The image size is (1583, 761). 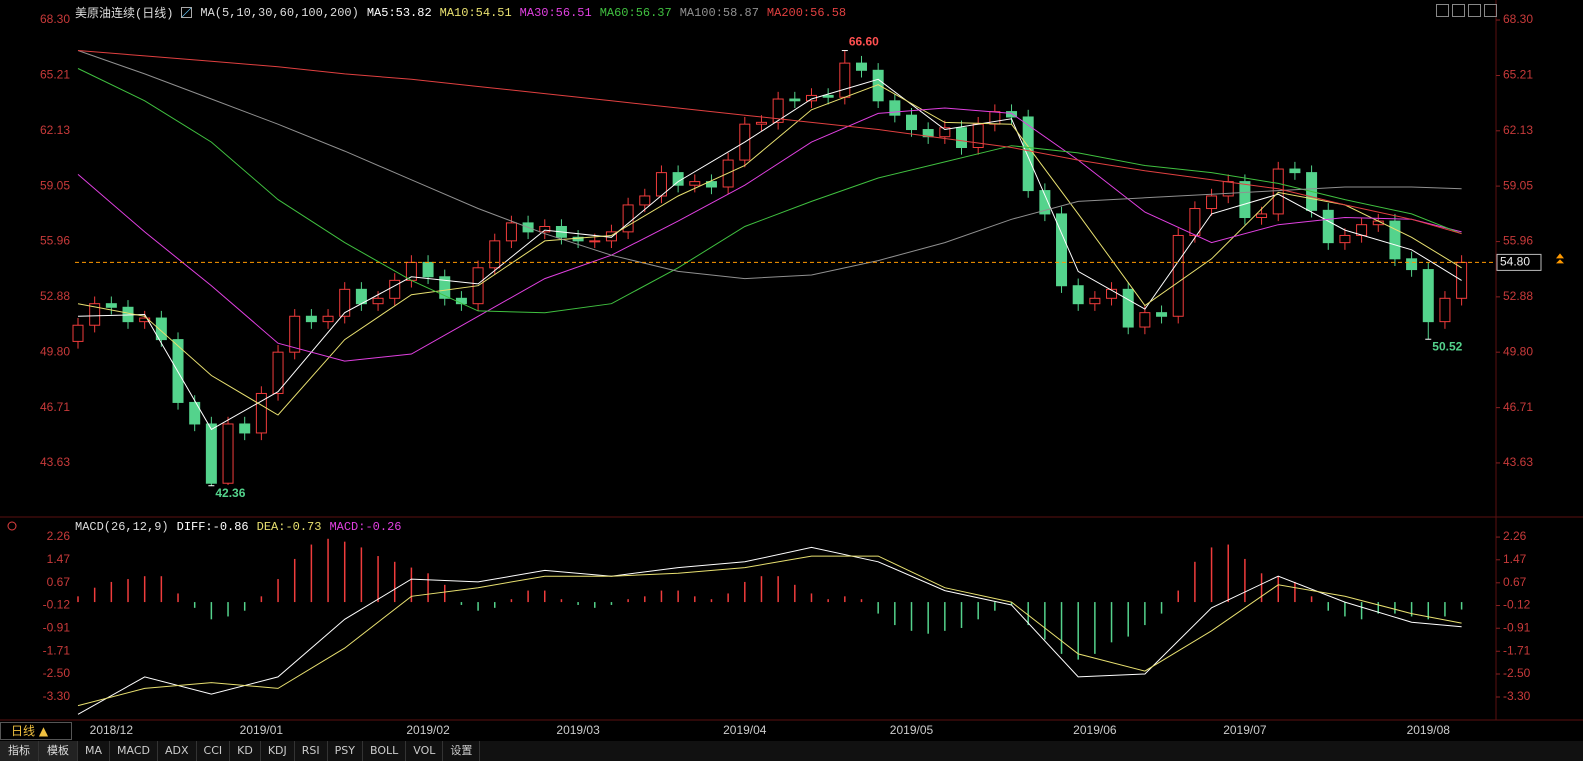 What do you see at coordinates (1095, 730) in the screenshot?
I see `x-tick-label: 2019/06` at bounding box center [1095, 730].